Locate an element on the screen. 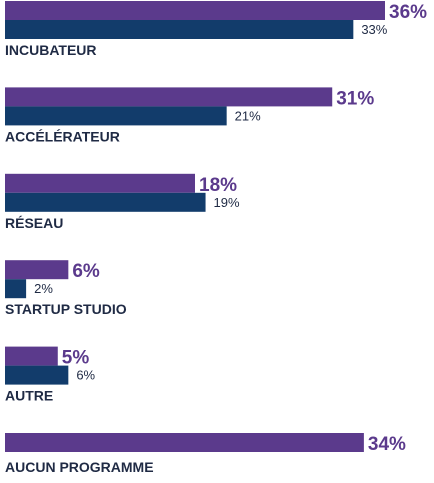 This screenshot has width=434, height=483. bar-series-a-incubateur is located at coordinates (195, 10).